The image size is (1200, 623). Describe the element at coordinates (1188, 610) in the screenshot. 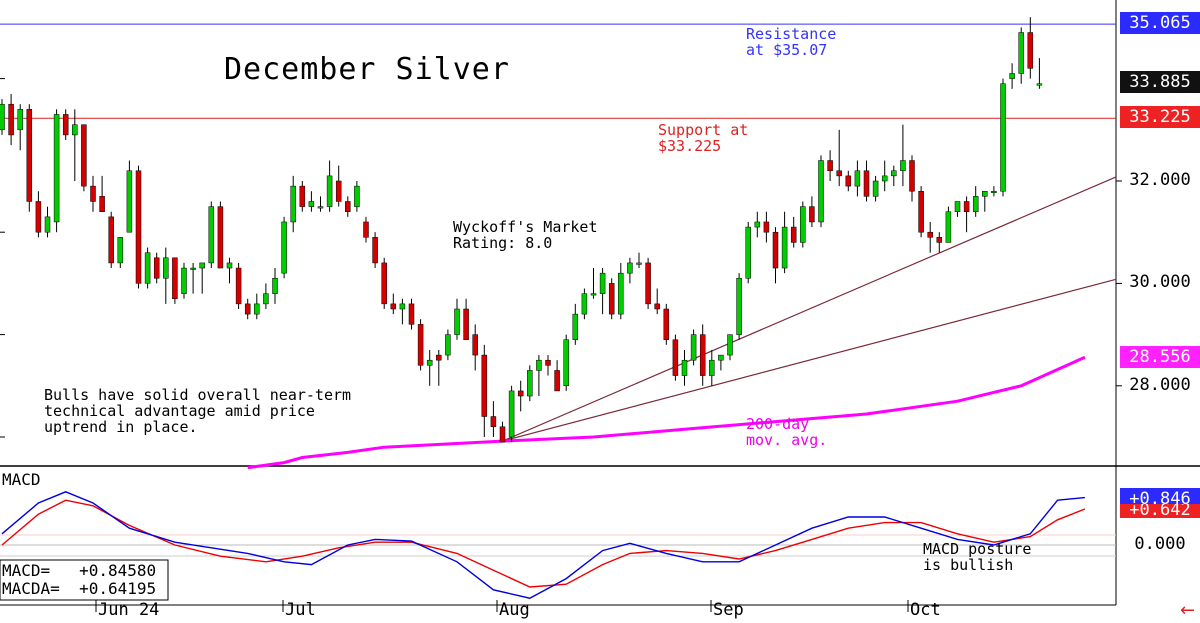

I see `back-arrow-icon: ←` at that location.